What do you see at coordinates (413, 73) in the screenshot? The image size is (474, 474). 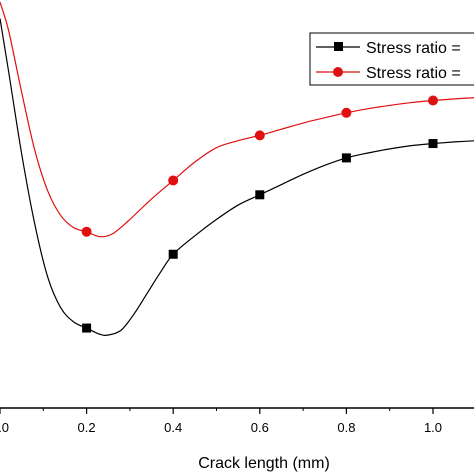 I see `legend-label-series-2: Stress ratio =` at bounding box center [413, 73].